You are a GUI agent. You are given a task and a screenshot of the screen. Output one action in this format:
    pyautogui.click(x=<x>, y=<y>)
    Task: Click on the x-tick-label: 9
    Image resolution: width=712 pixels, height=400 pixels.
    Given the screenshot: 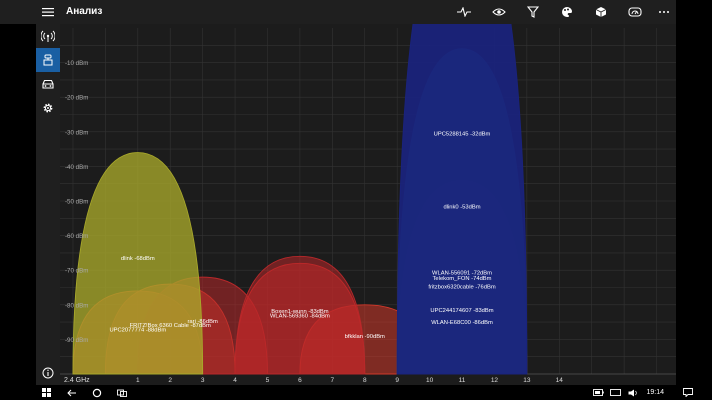 What is the action you would take?
    pyautogui.click(x=397, y=380)
    